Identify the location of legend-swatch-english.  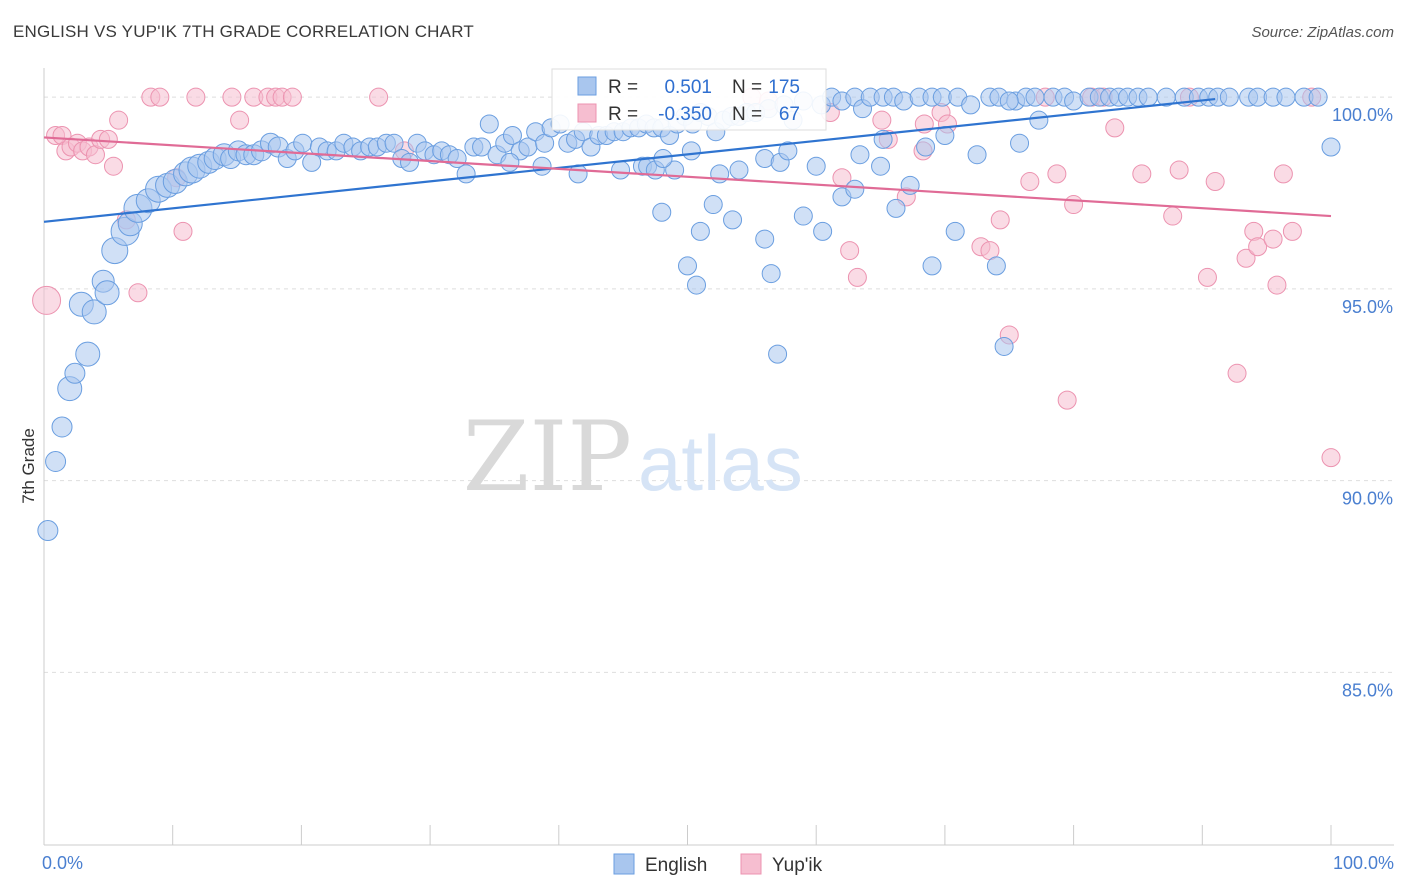
(587, 86).